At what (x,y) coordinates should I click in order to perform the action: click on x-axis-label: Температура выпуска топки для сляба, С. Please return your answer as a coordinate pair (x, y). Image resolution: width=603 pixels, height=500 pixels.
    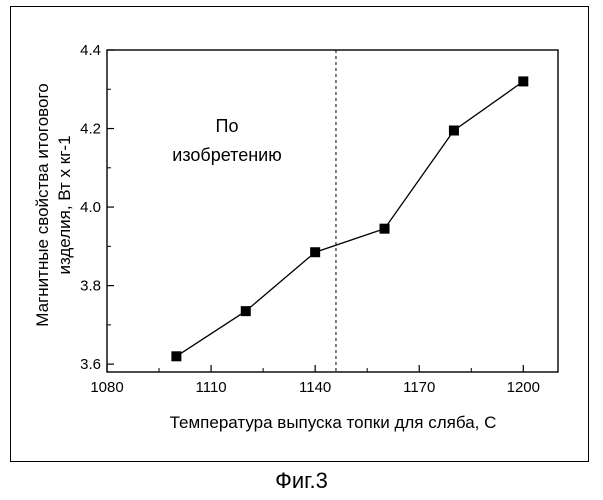
    Looking at the image, I should click on (333, 422).